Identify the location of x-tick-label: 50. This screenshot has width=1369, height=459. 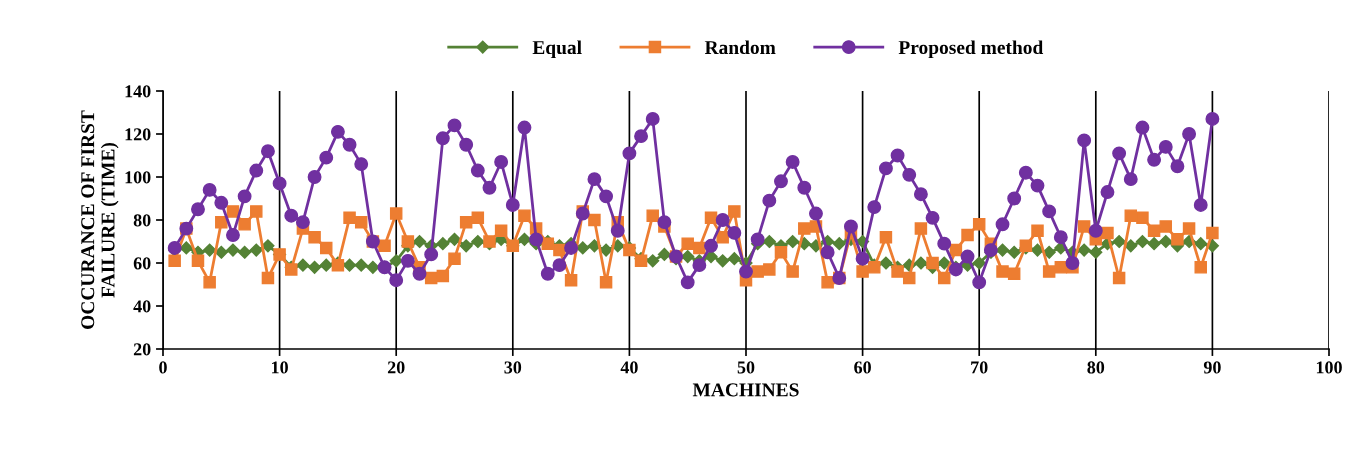
(746, 367).